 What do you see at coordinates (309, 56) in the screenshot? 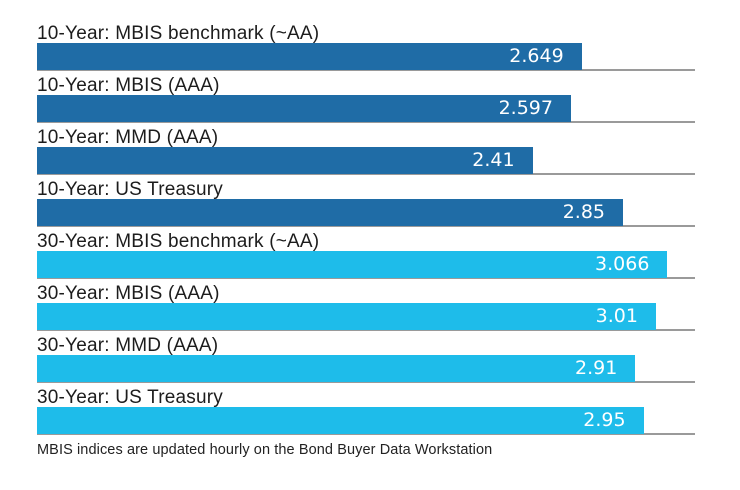
I see `bar: 2.649` at bounding box center [309, 56].